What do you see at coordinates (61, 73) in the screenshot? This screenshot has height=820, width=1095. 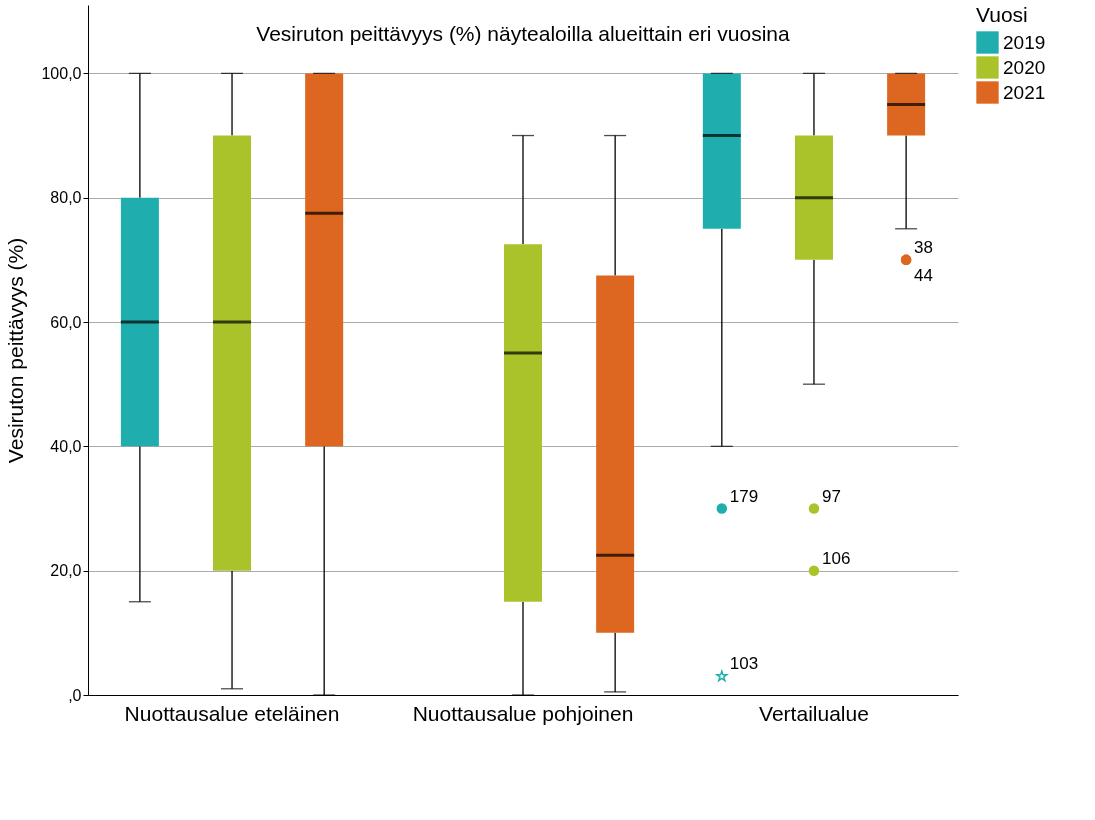 I see `y-tick-label: 100,0` at bounding box center [61, 73].